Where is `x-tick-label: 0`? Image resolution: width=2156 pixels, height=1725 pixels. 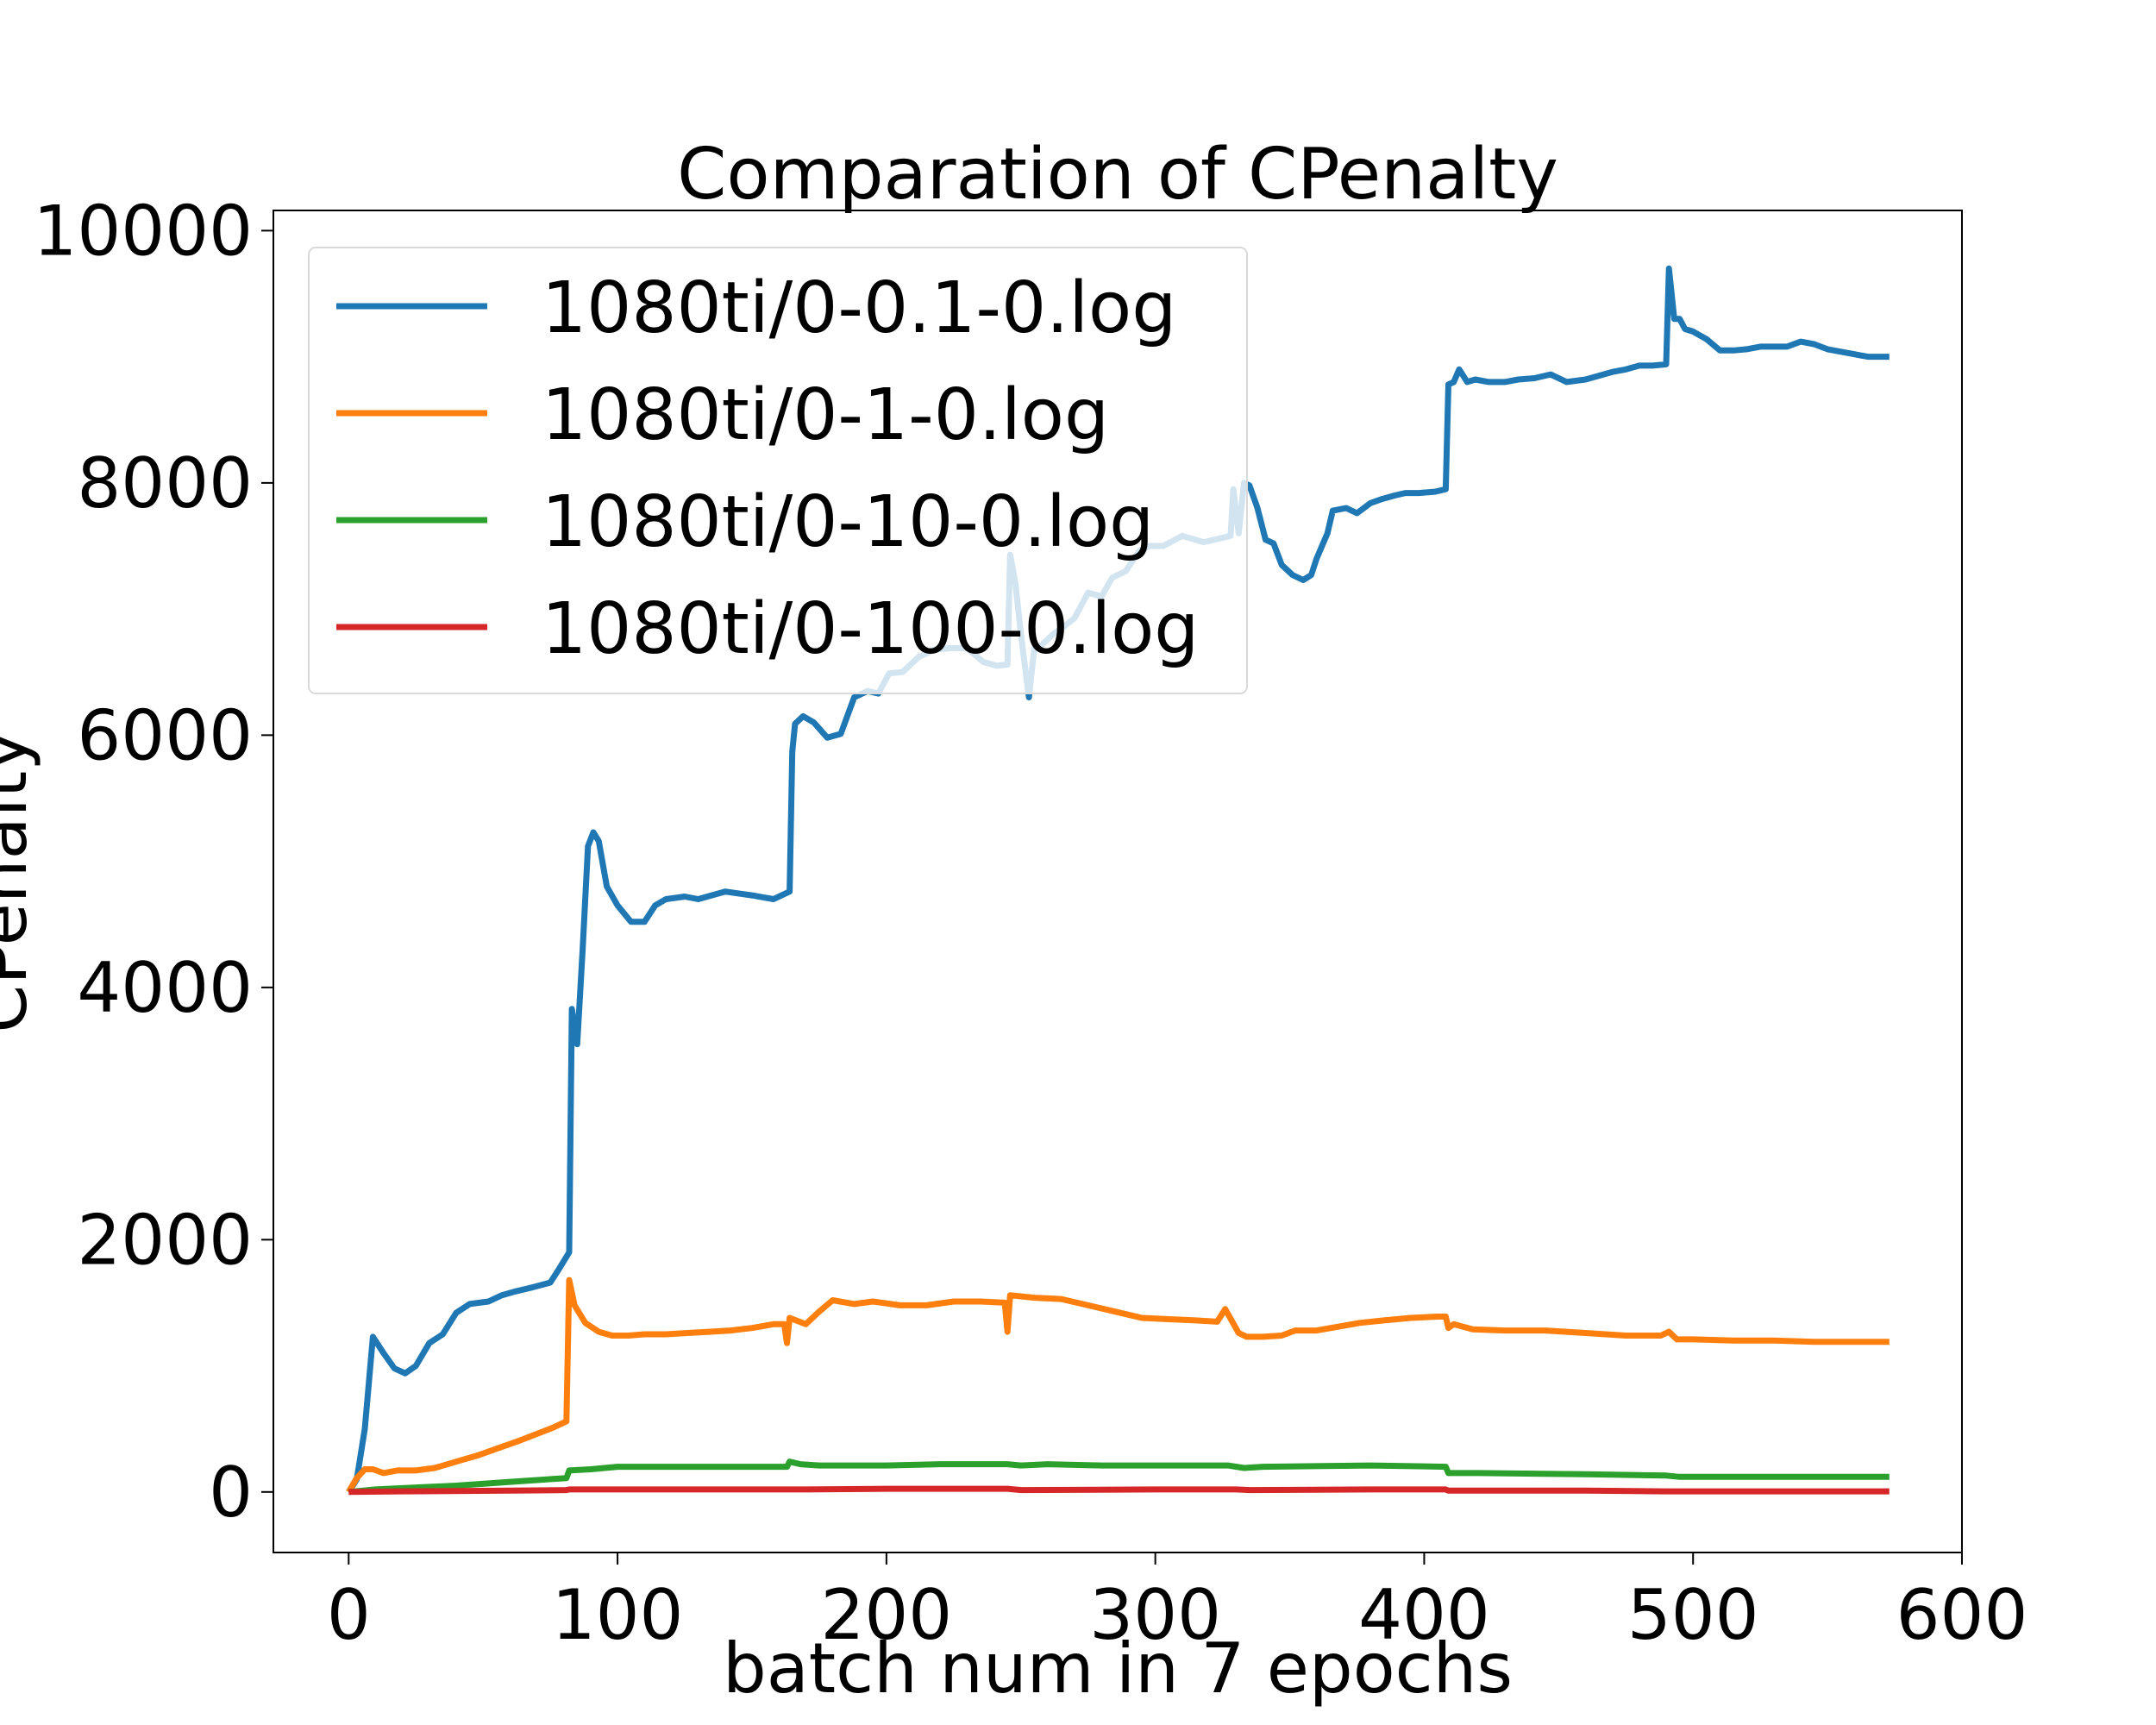
x-tick-label: 0 is located at coordinates (349, 1615).